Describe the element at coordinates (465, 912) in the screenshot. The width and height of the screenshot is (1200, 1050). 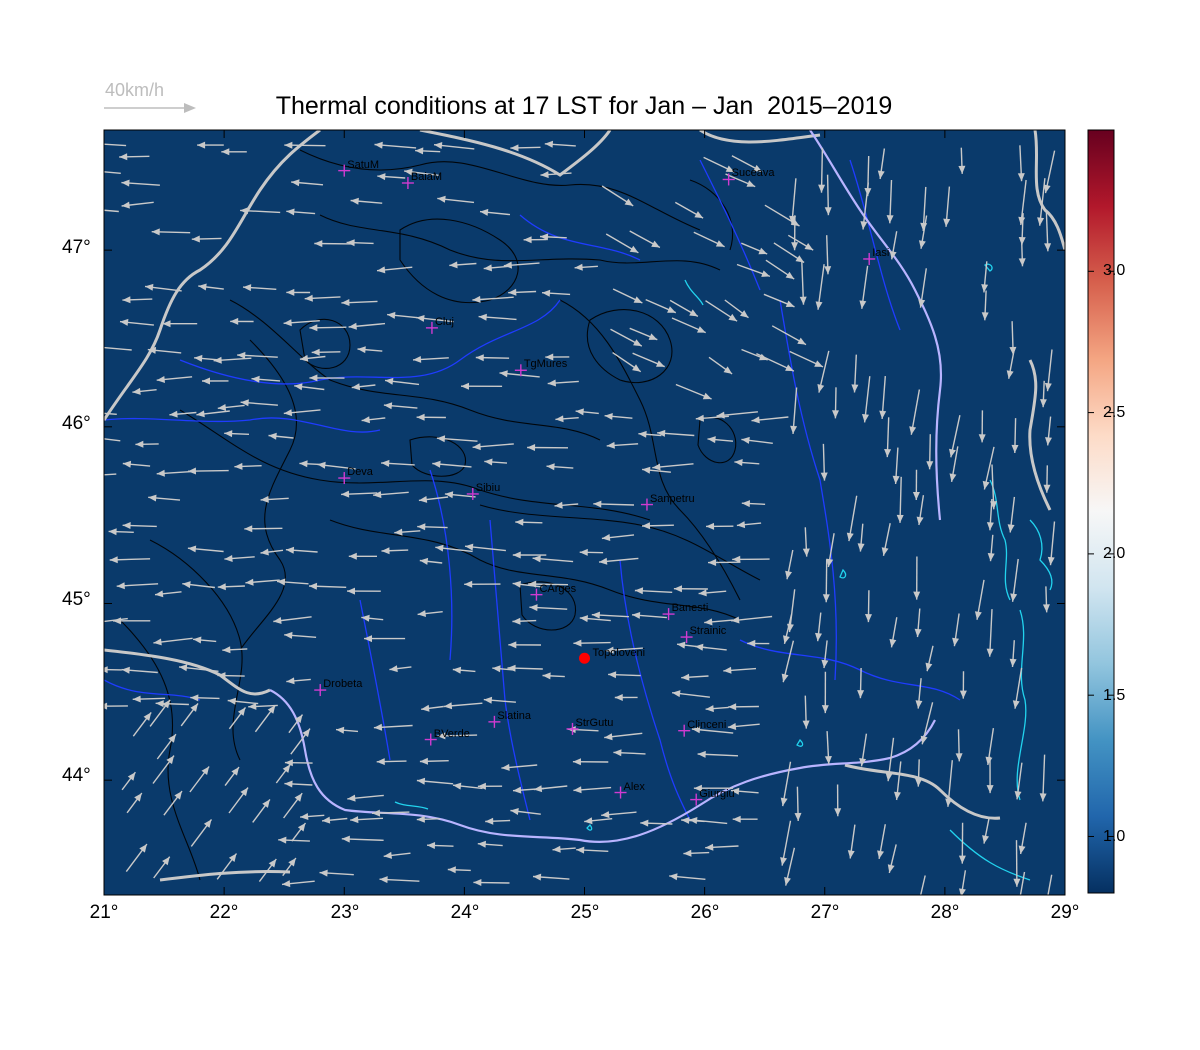
I see `x-tick-24: 24°` at that location.